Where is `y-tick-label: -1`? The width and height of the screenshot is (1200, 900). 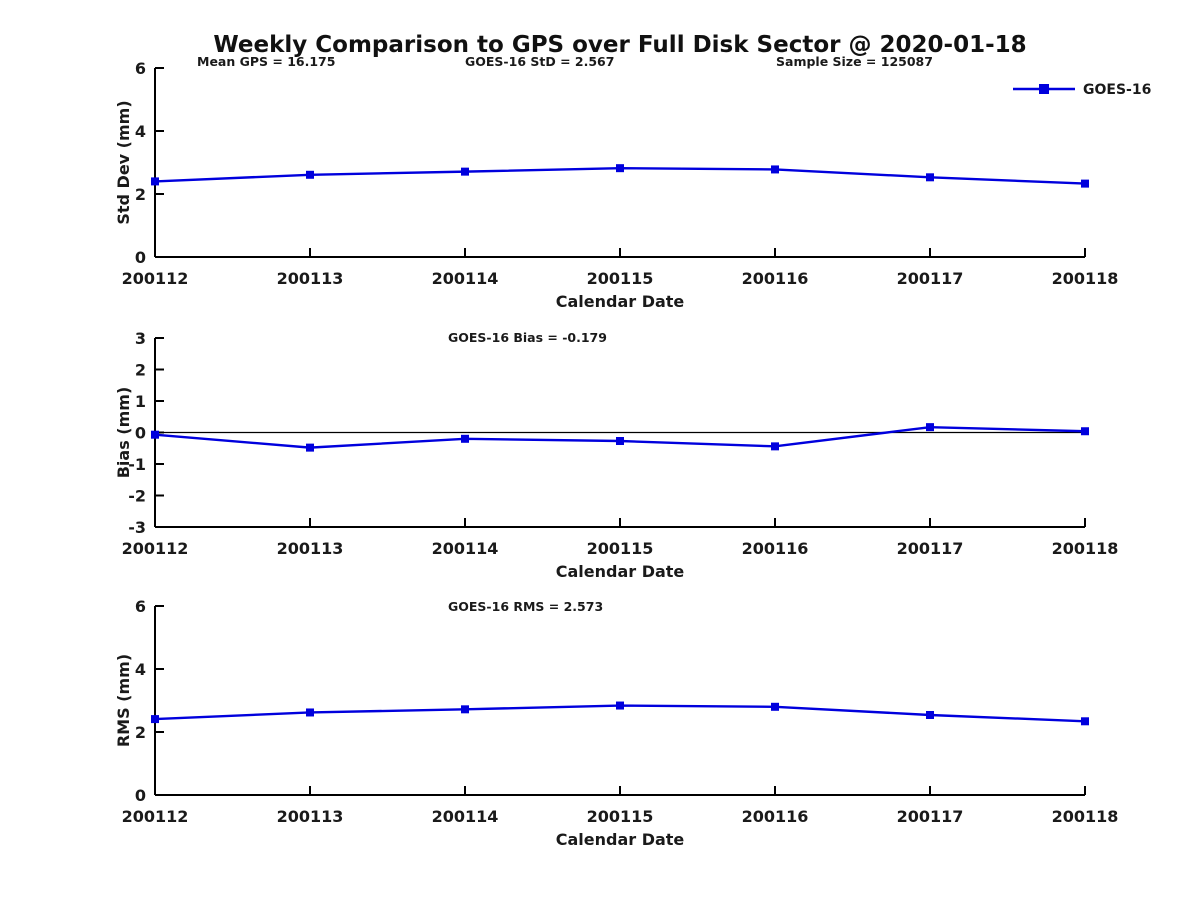
y-tick-label: -1 is located at coordinates (137, 464).